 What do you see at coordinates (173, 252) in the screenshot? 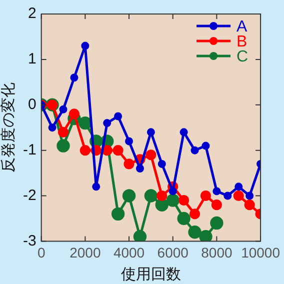
I see `x-tick-label: 6000` at bounding box center [173, 252].